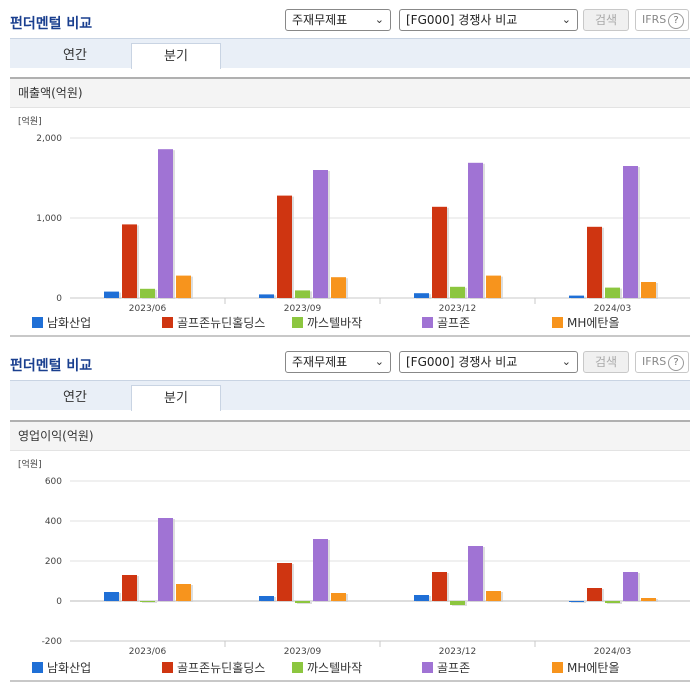 Image resolution: width=696 pixels, height=684 pixels. I want to click on chart-legend: 남화산업 골프존뉴딘홀딩스 까스텔바작 골프존 MH에탄올, so click(350, 668).